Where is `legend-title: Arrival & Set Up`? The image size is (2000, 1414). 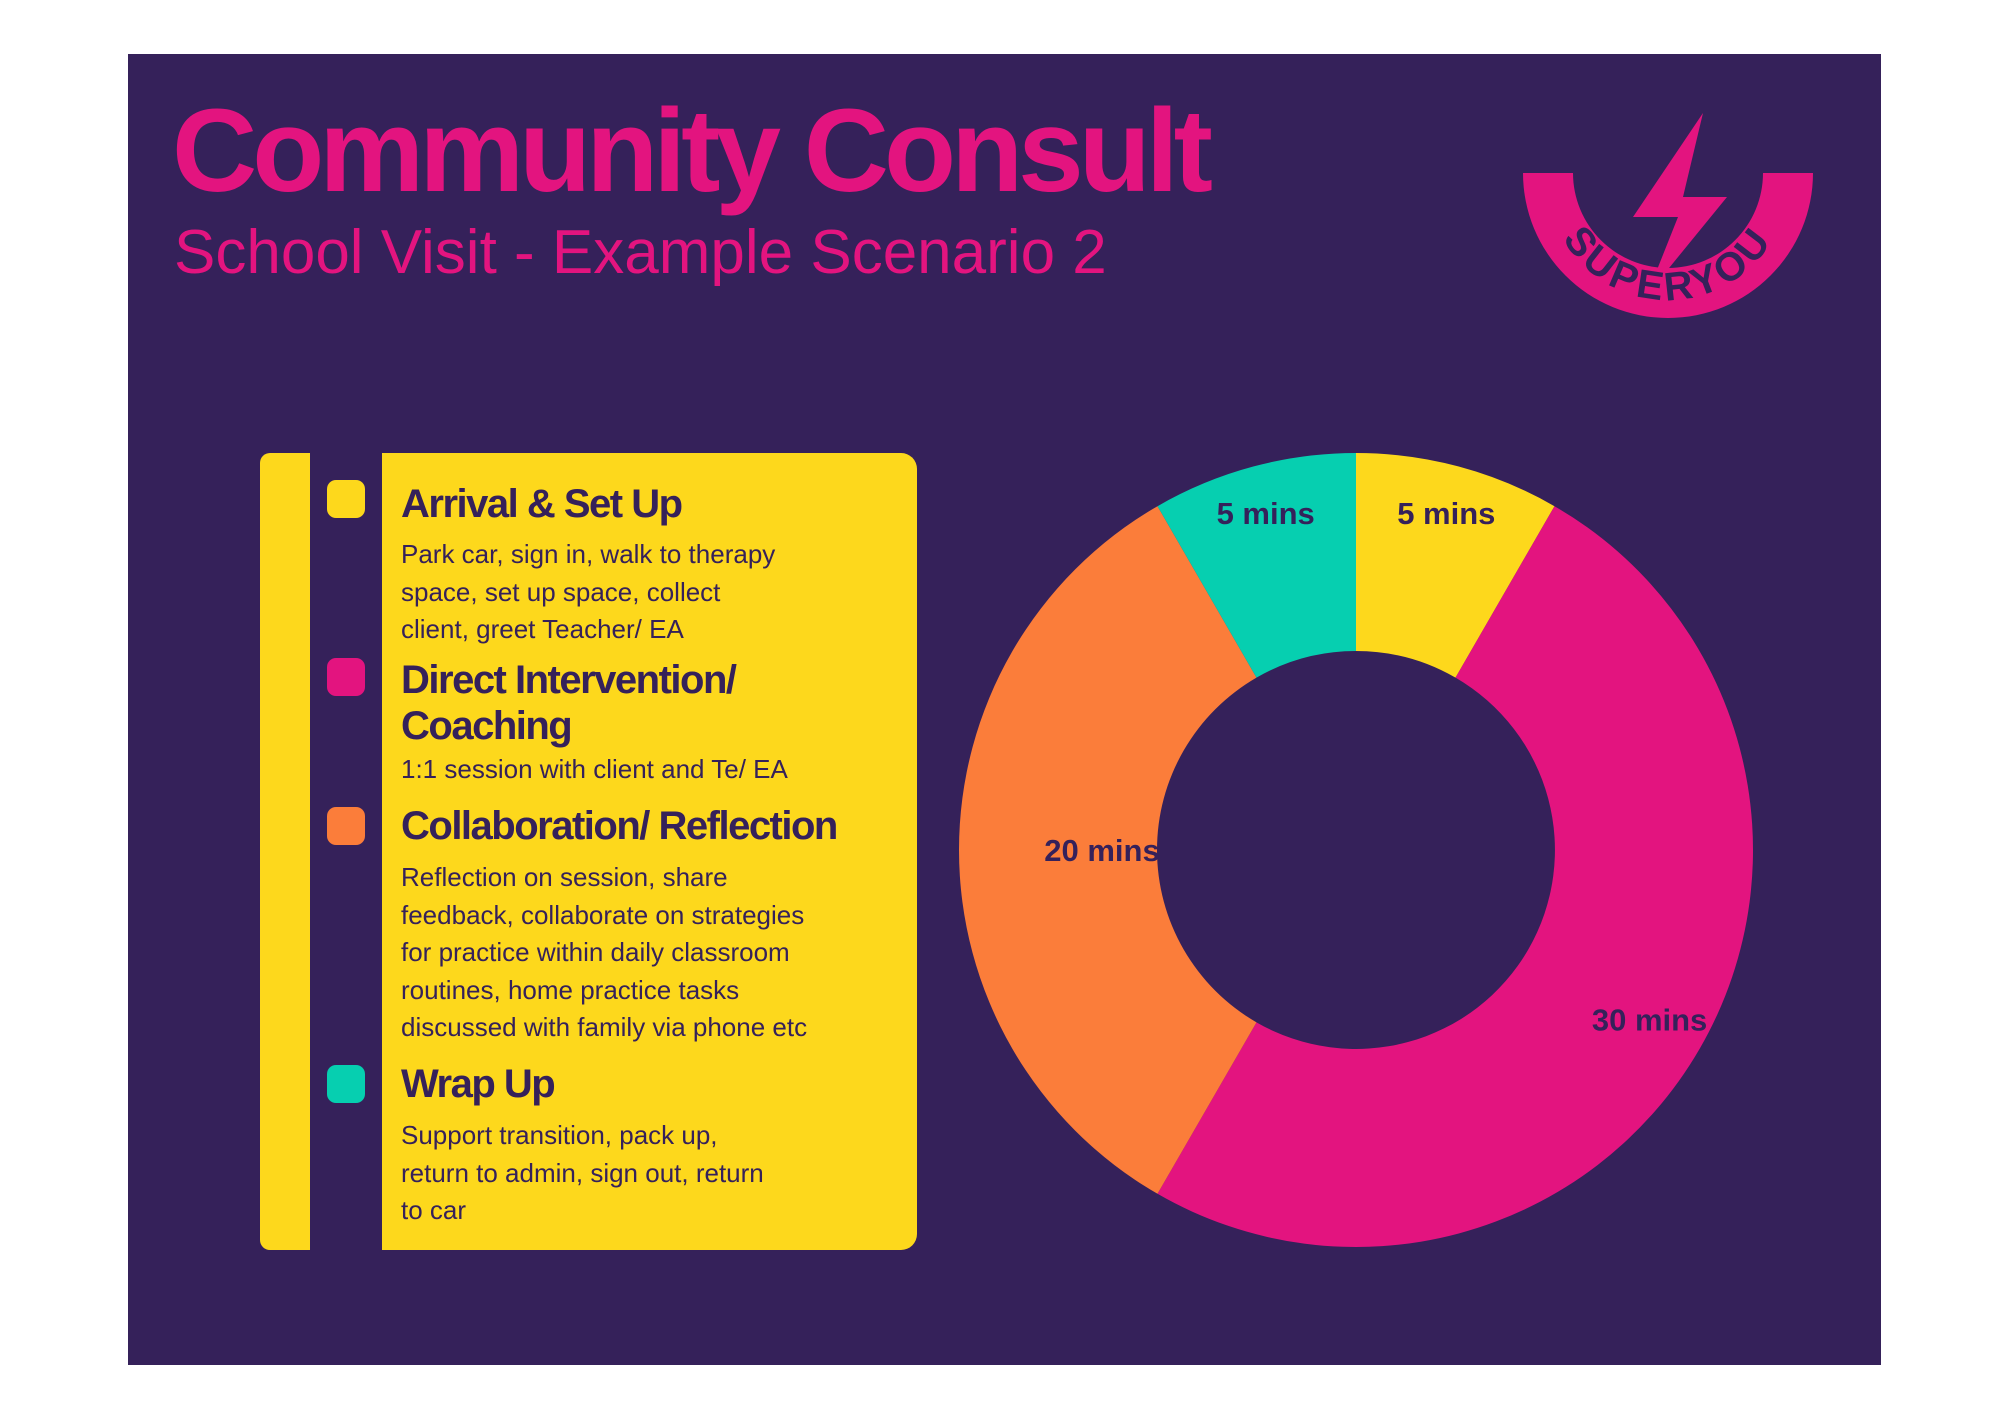
legend-title: Arrival & Set Up is located at coordinates (542, 504).